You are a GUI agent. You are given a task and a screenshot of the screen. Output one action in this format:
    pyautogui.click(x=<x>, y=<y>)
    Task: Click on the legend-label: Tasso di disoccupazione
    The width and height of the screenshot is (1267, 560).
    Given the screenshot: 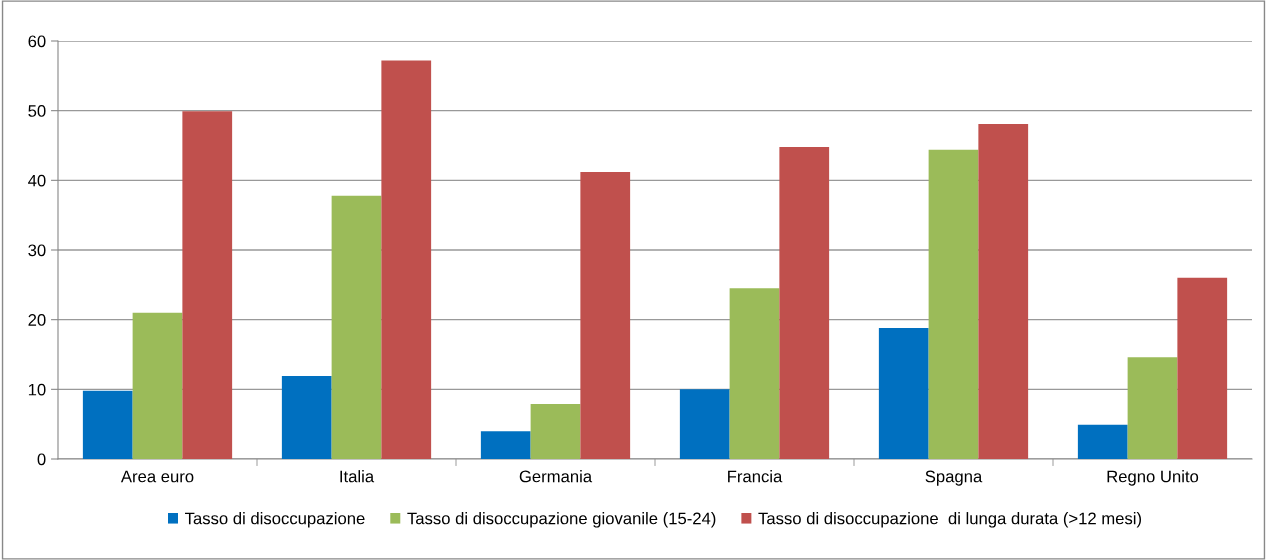 What is the action you would take?
    pyautogui.click(x=275, y=520)
    